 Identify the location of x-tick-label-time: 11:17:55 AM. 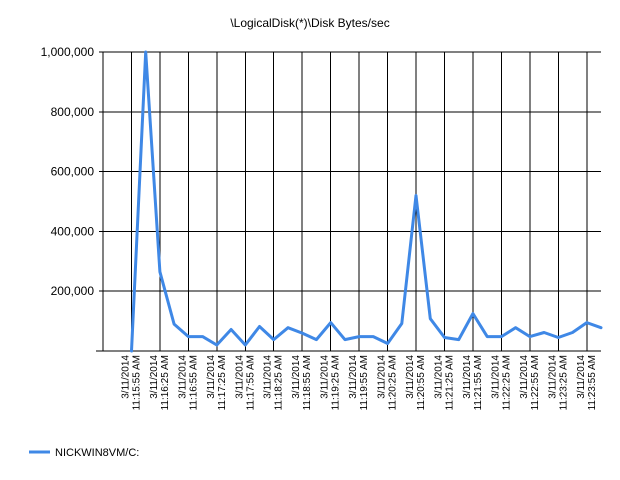
(250, 382).